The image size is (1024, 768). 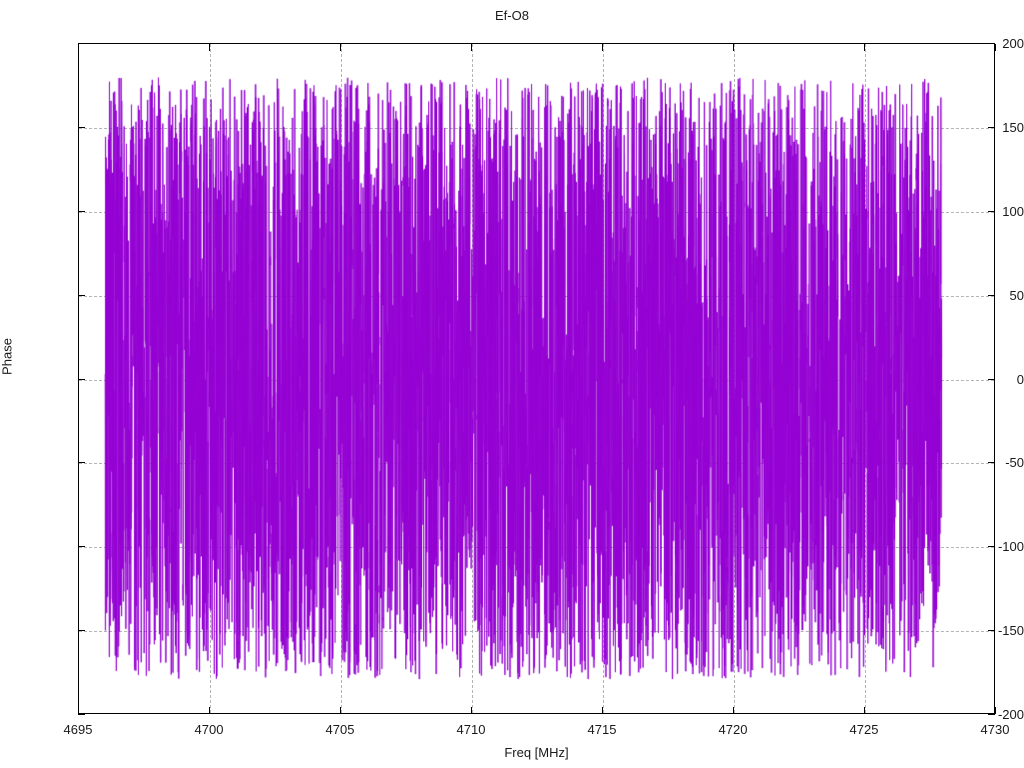 I want to click on x-axis-tick-label: 4725, so click(x=864, y=729).